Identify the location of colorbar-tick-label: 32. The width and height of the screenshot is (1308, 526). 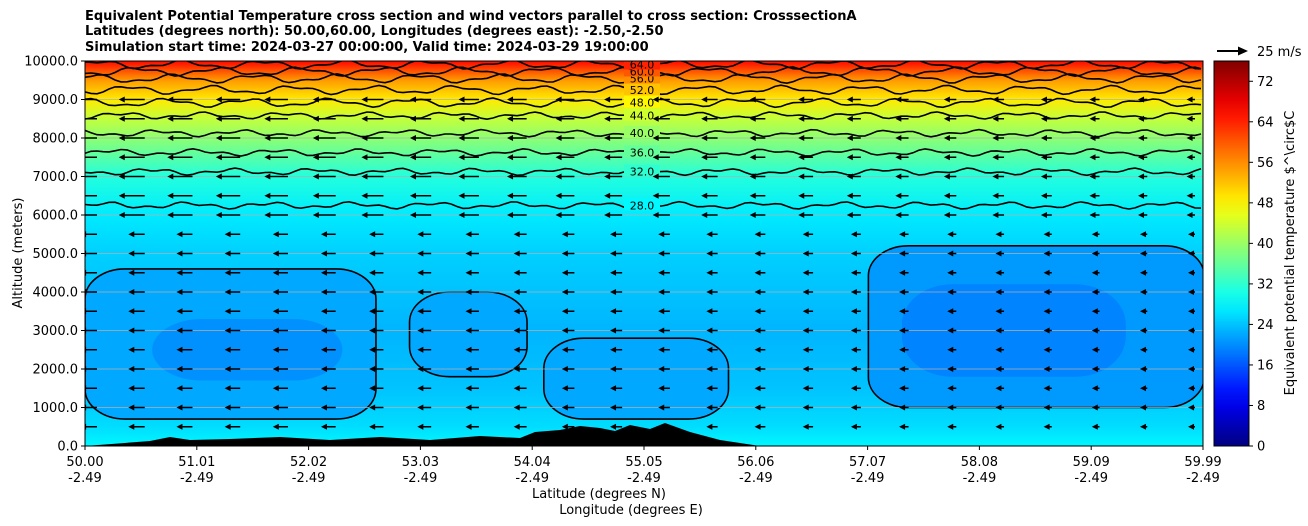
(1265, 284).